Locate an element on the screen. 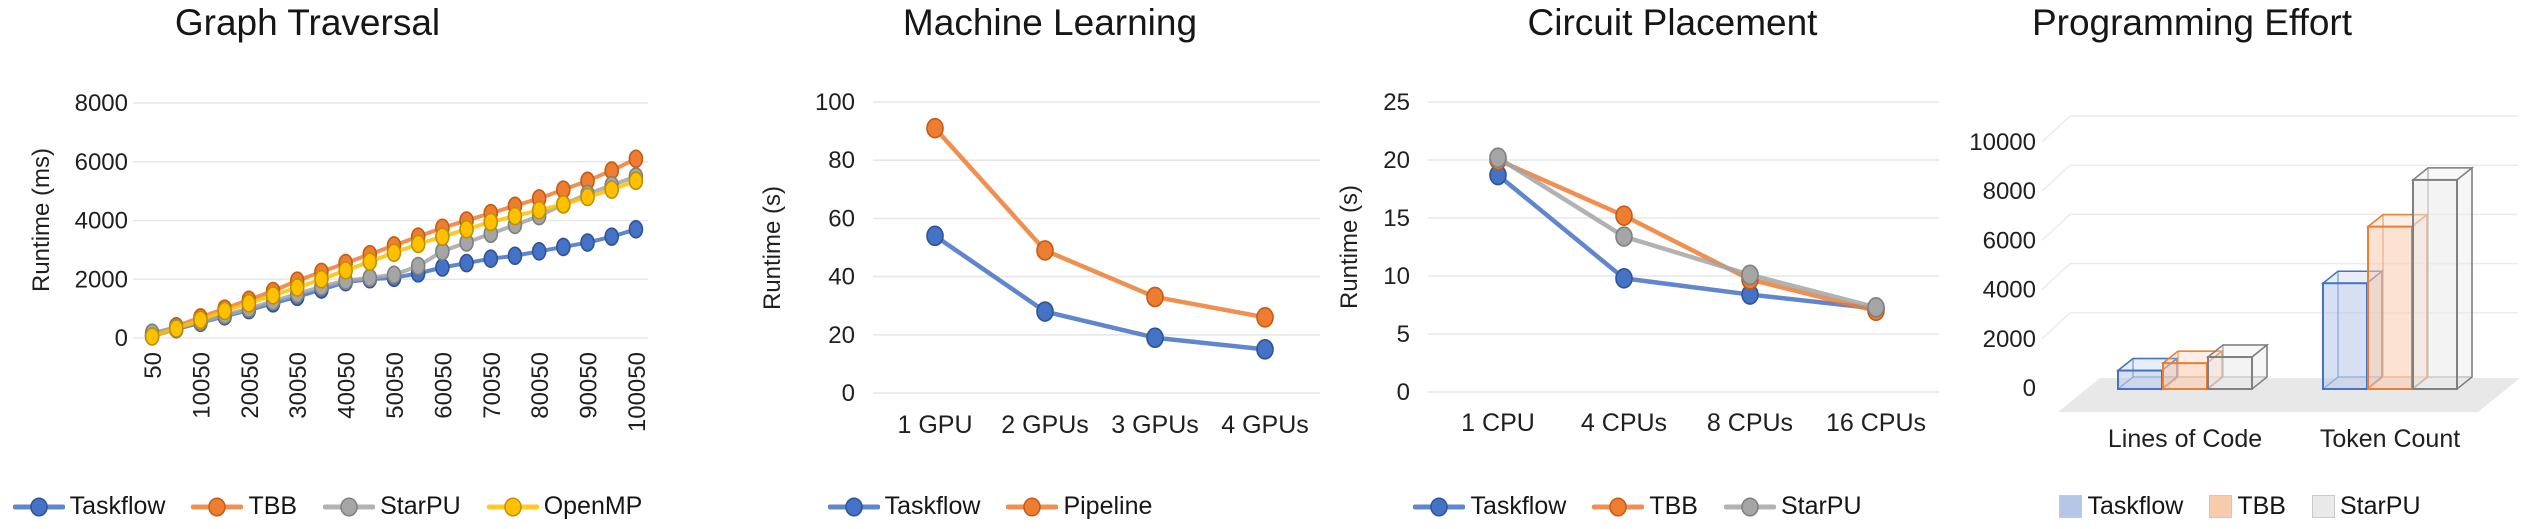  y-tick-label: 2000 is located at coordinates (101, 279).